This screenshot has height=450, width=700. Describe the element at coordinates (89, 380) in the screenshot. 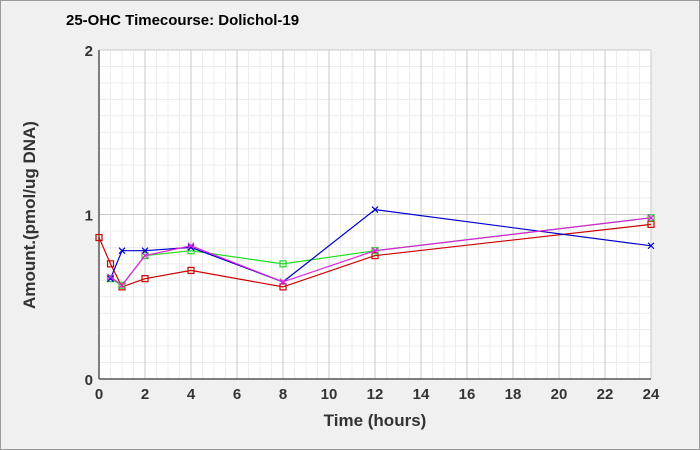

I see `y-tick-label: 0` at that location.